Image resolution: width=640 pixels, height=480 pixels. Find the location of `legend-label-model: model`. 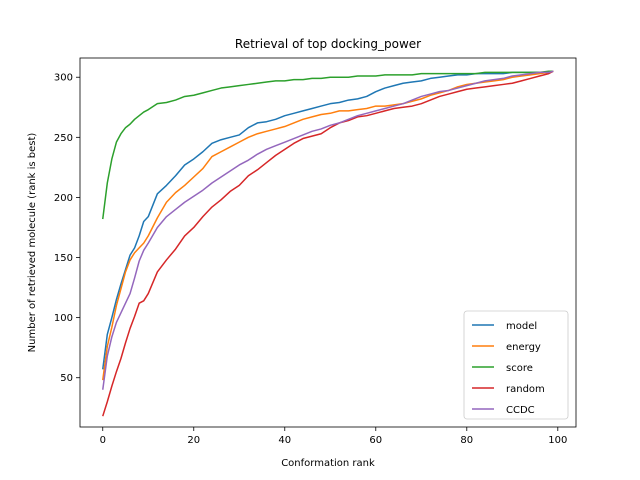

legend-label-model: model is located at coordinates (521, 326).